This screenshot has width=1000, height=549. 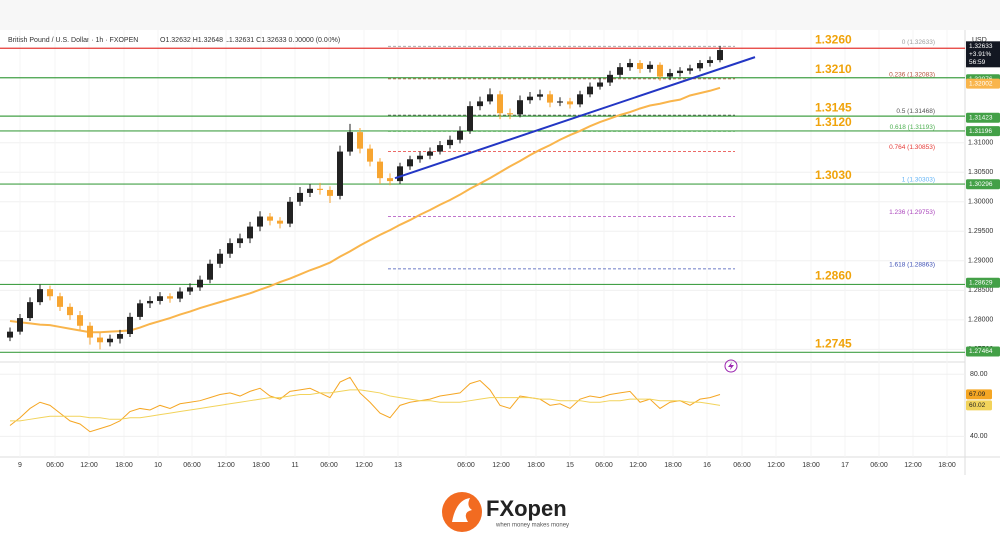 What do you see at coordinates (979, 374) in the screenshot?
I see `y-tick-label: 80.00` at bounding box center [979, 374].